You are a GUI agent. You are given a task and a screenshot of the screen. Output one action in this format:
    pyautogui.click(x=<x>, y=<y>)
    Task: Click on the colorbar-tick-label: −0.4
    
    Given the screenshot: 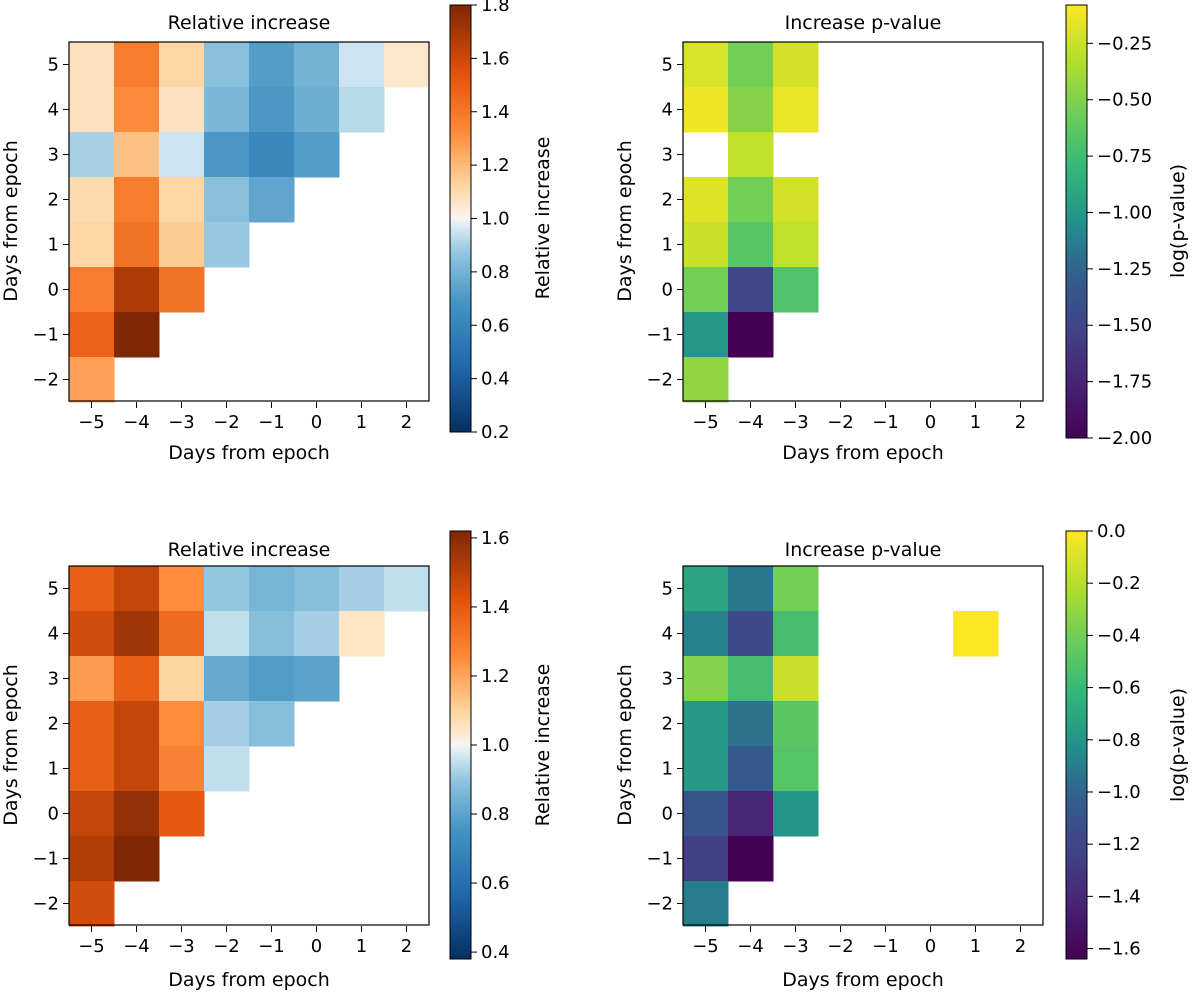 What is the action you would take?
    pyautogui.click(x=1119, y=635)
    